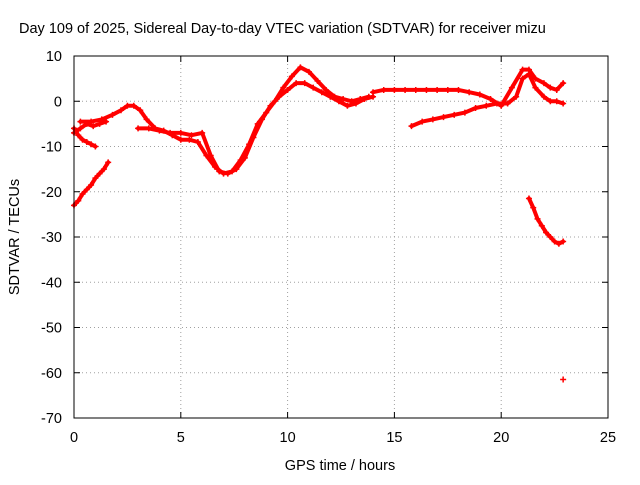 The image size is (640, 485). What do you see at coordinates (51, 329) in the screenshot?
I see `y-tick-label: -50` at bounding box center [51, 329].